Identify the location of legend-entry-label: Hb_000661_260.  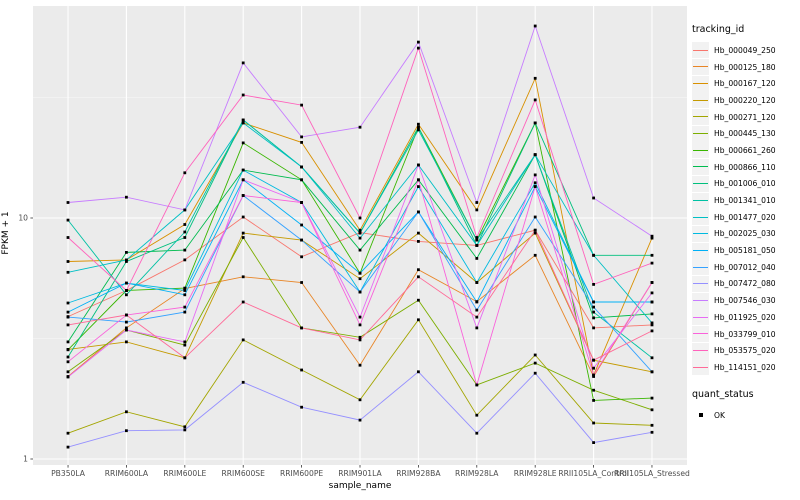
(745, 150).